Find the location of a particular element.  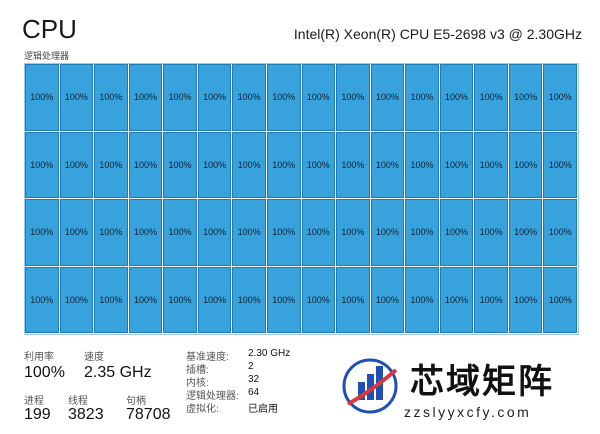

speed-value: 2.35 GHz is located at coordinates (118, 372).